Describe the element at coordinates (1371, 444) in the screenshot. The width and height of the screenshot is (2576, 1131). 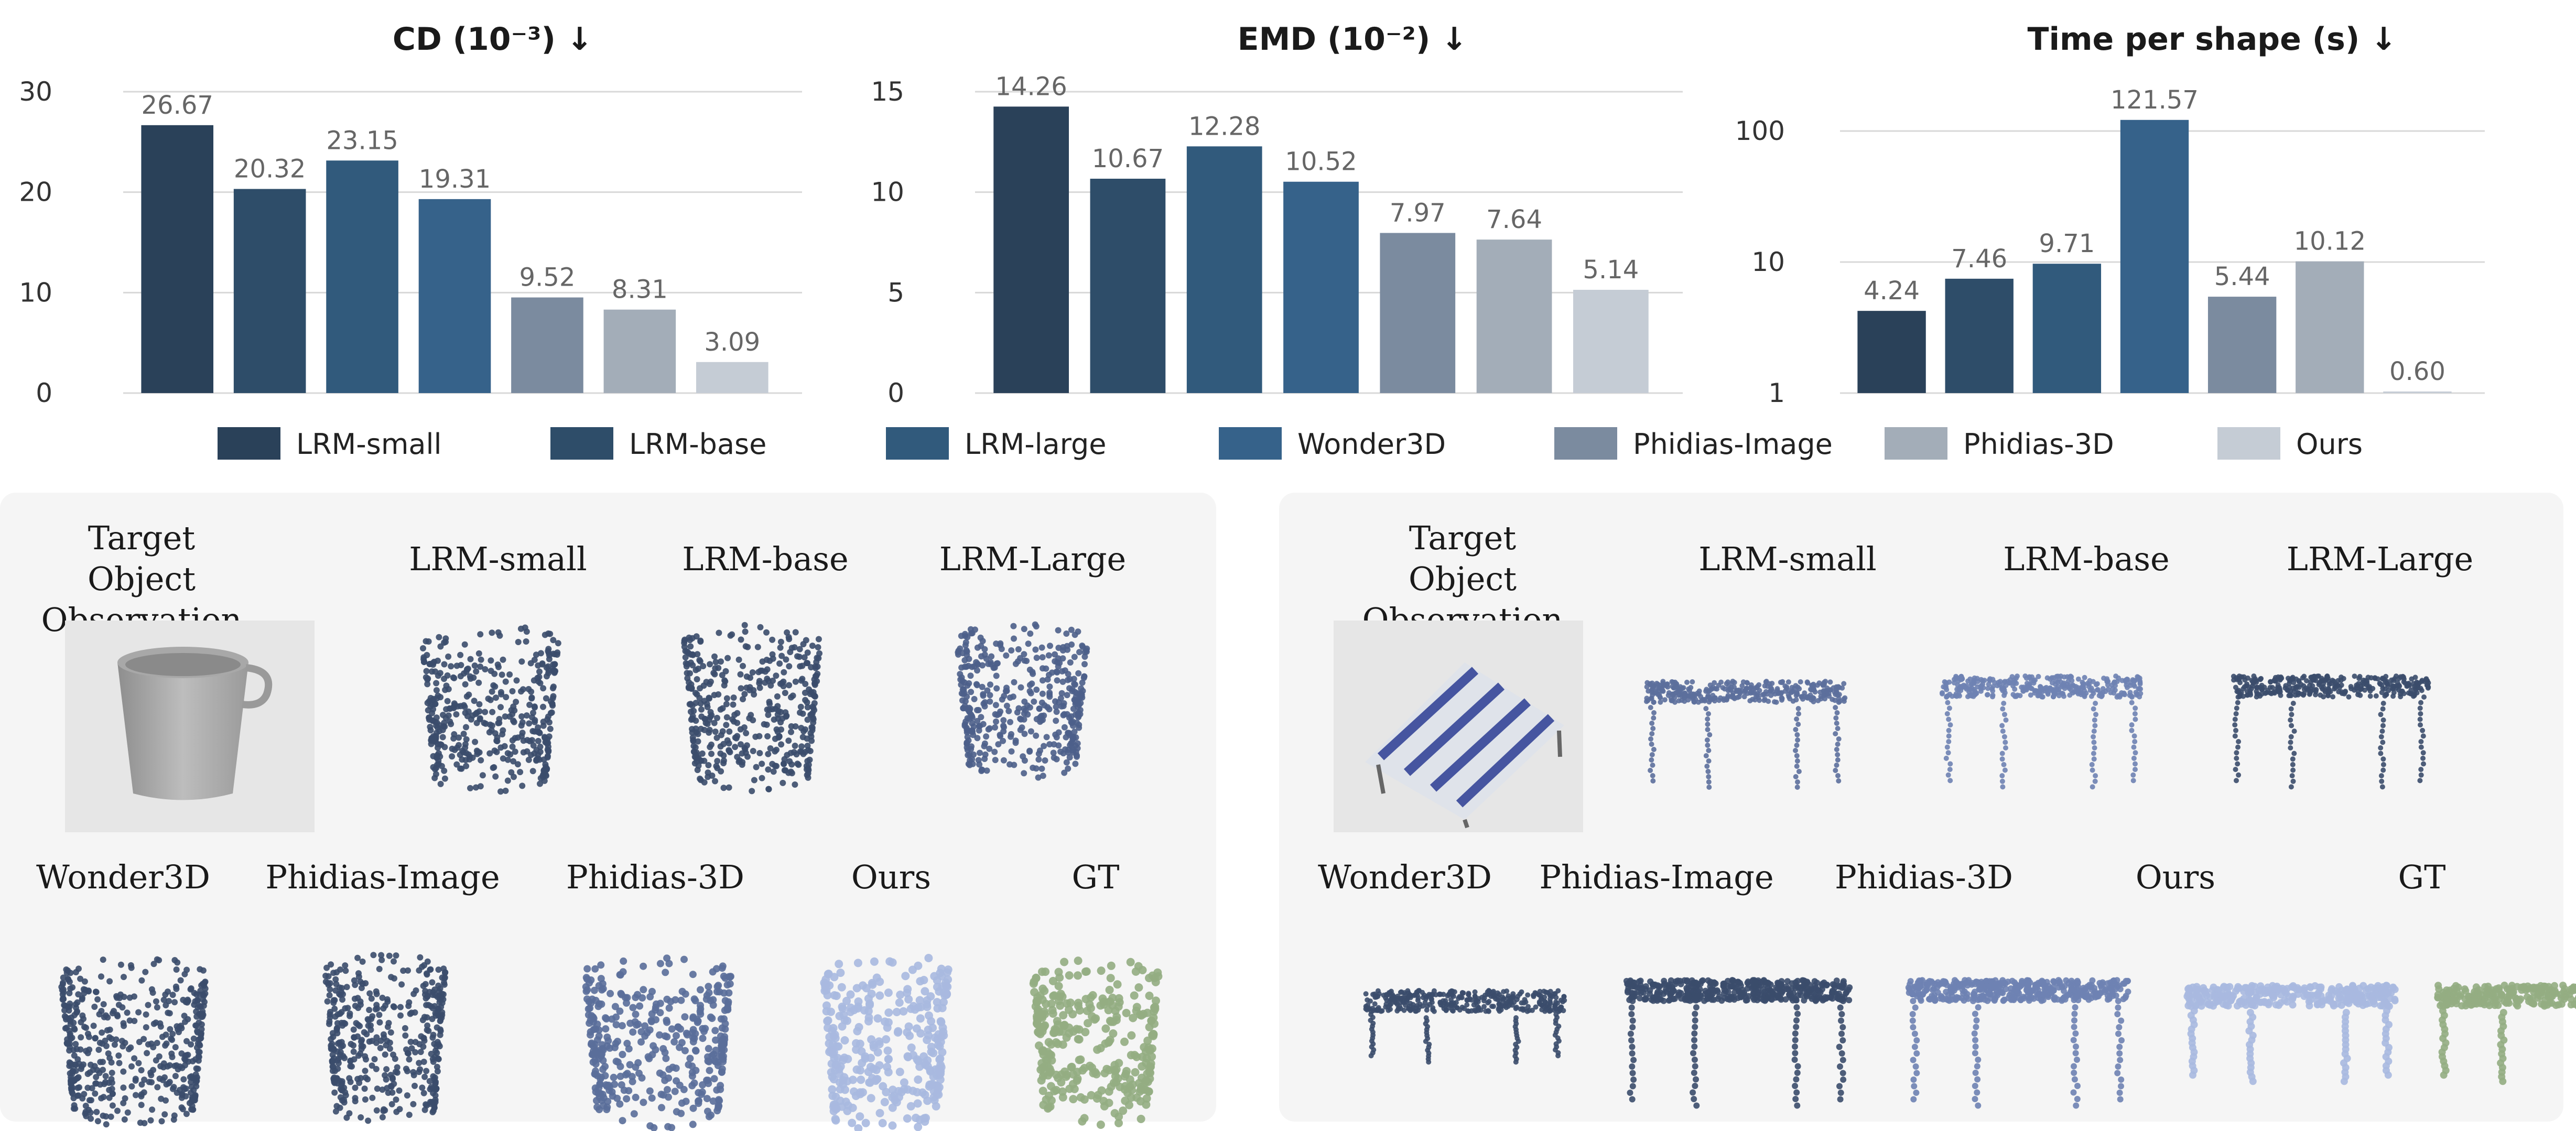
I see `legend-label: Wonder3D` at that location.